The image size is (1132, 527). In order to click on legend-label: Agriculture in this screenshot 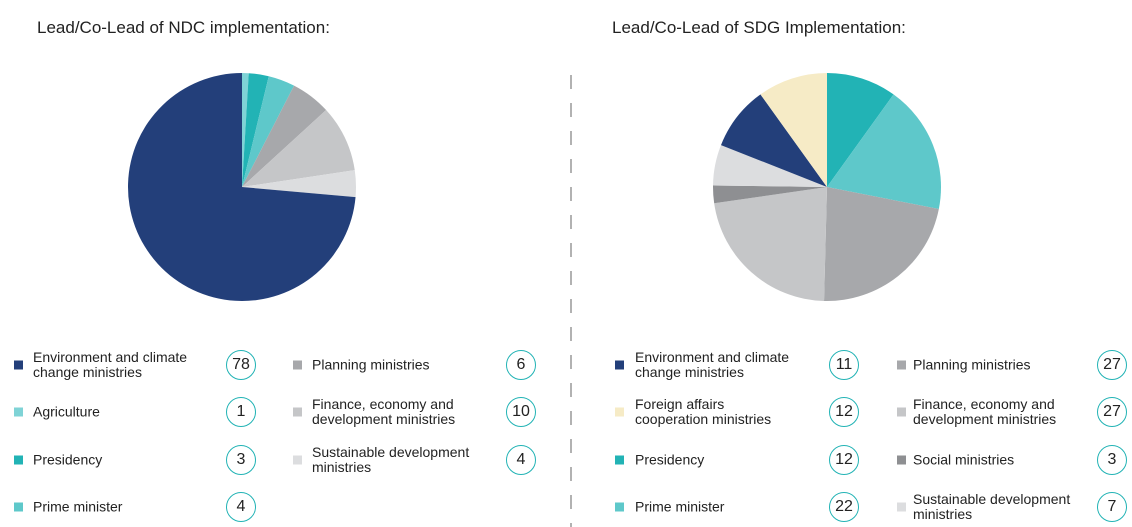, I will do `click(66, 411)`.